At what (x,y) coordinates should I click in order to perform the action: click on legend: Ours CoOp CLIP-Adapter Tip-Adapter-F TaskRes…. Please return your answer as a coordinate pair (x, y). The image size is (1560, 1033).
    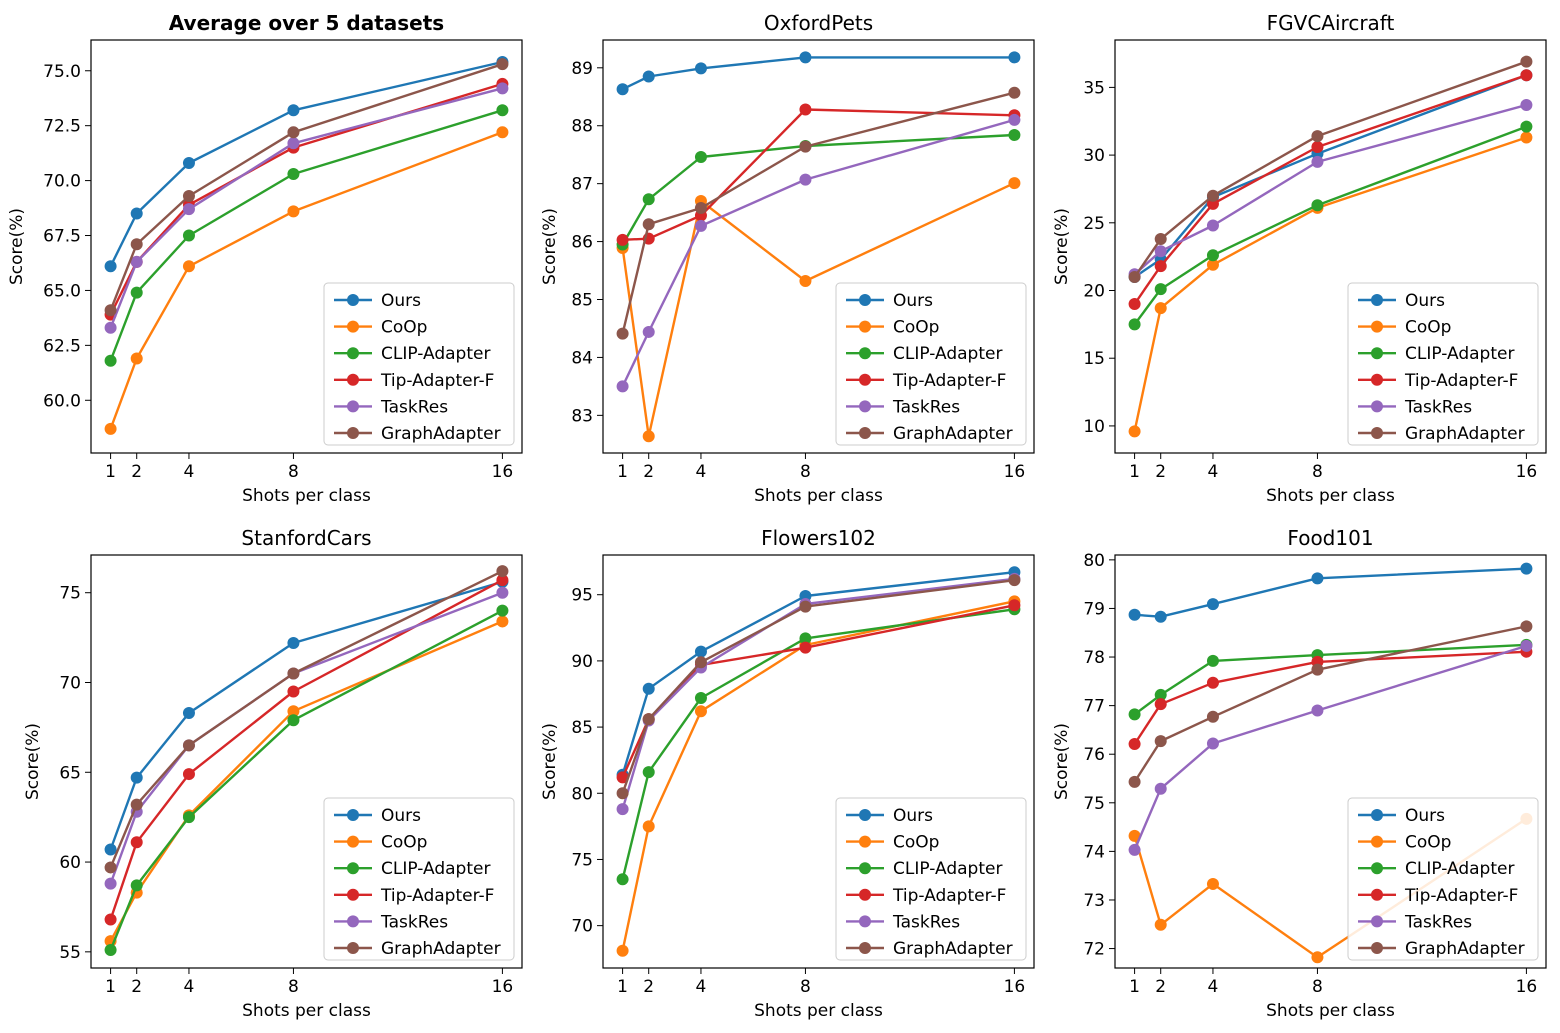
    Looking at the image, I should click on (419, 879).